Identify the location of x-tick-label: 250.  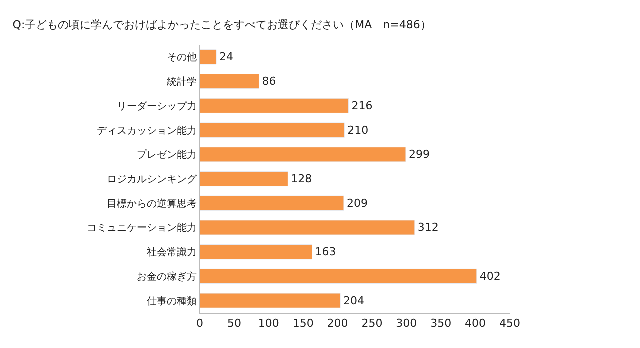
(372, 323).